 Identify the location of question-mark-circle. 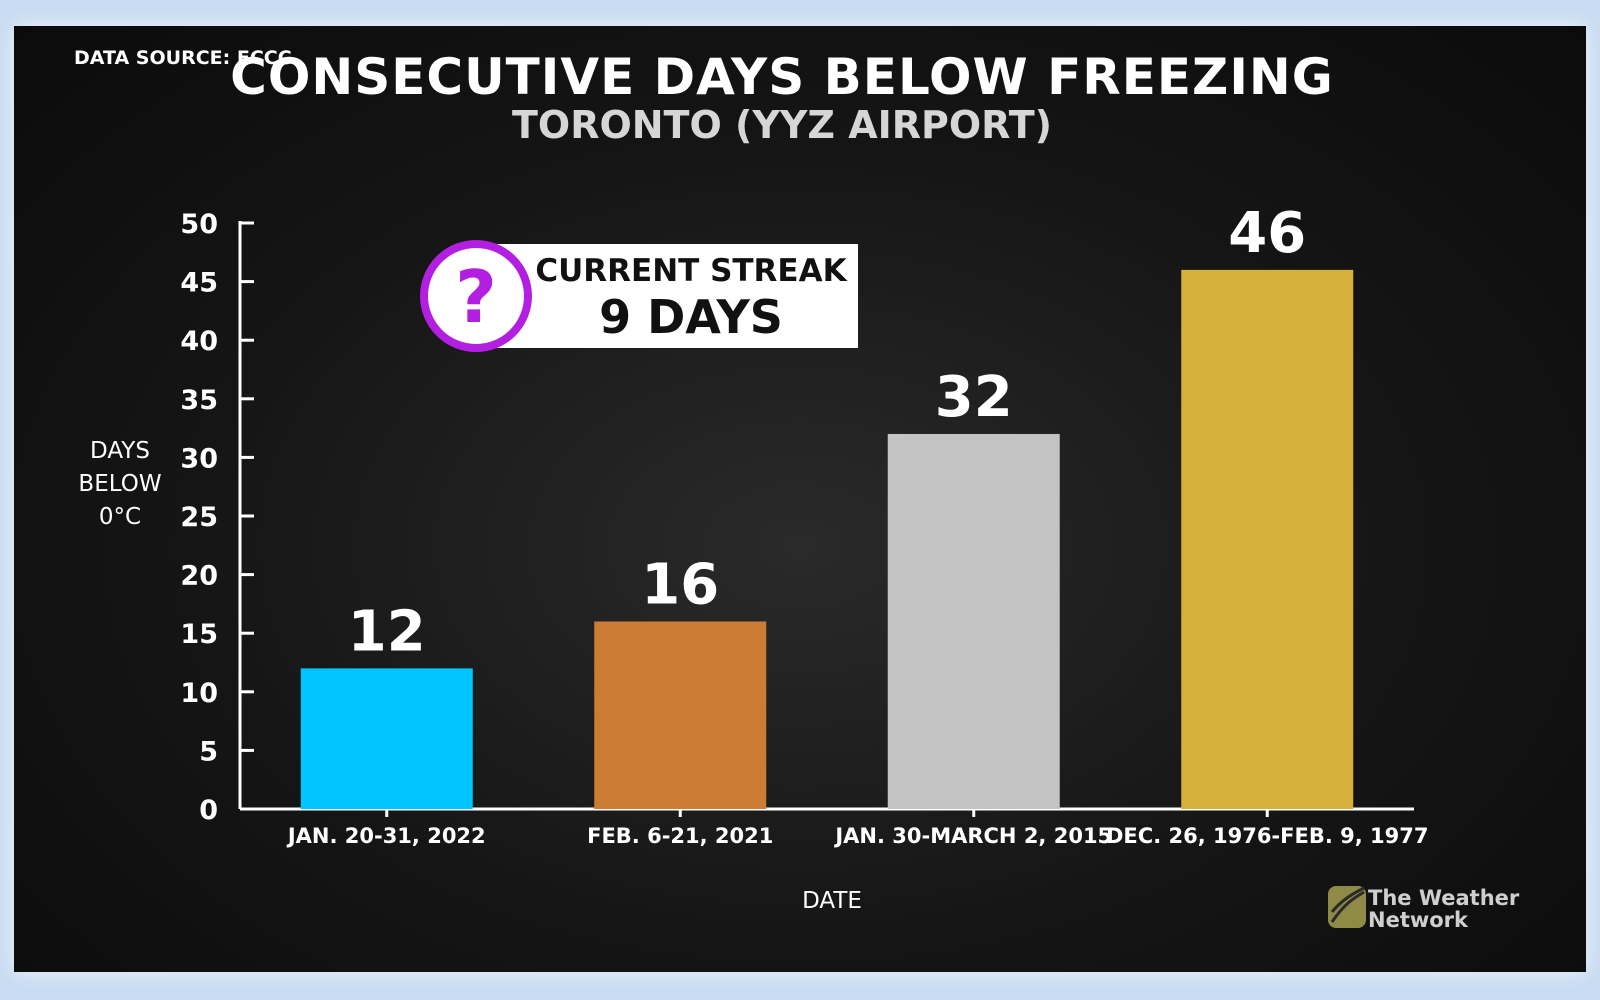
(476, 296).